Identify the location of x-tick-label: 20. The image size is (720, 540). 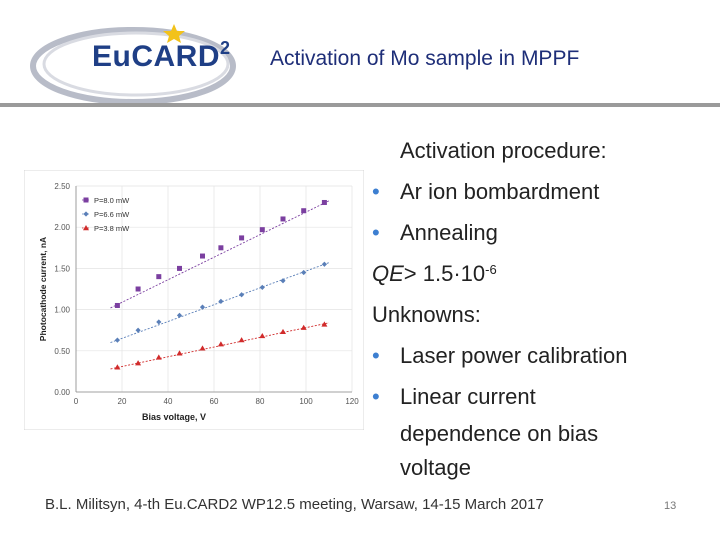
(122, 401).